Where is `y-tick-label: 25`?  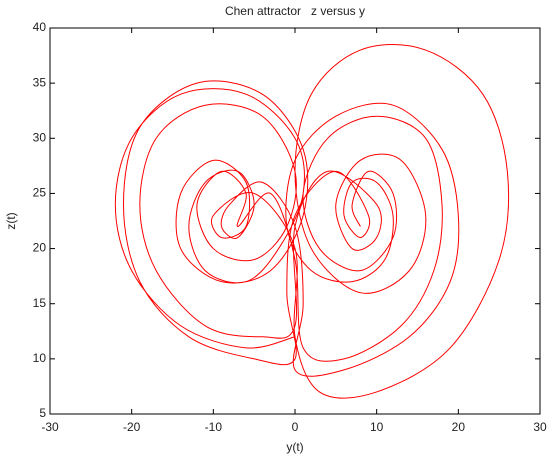 y-tick-label: 25 is located at coordinates (40, 193).